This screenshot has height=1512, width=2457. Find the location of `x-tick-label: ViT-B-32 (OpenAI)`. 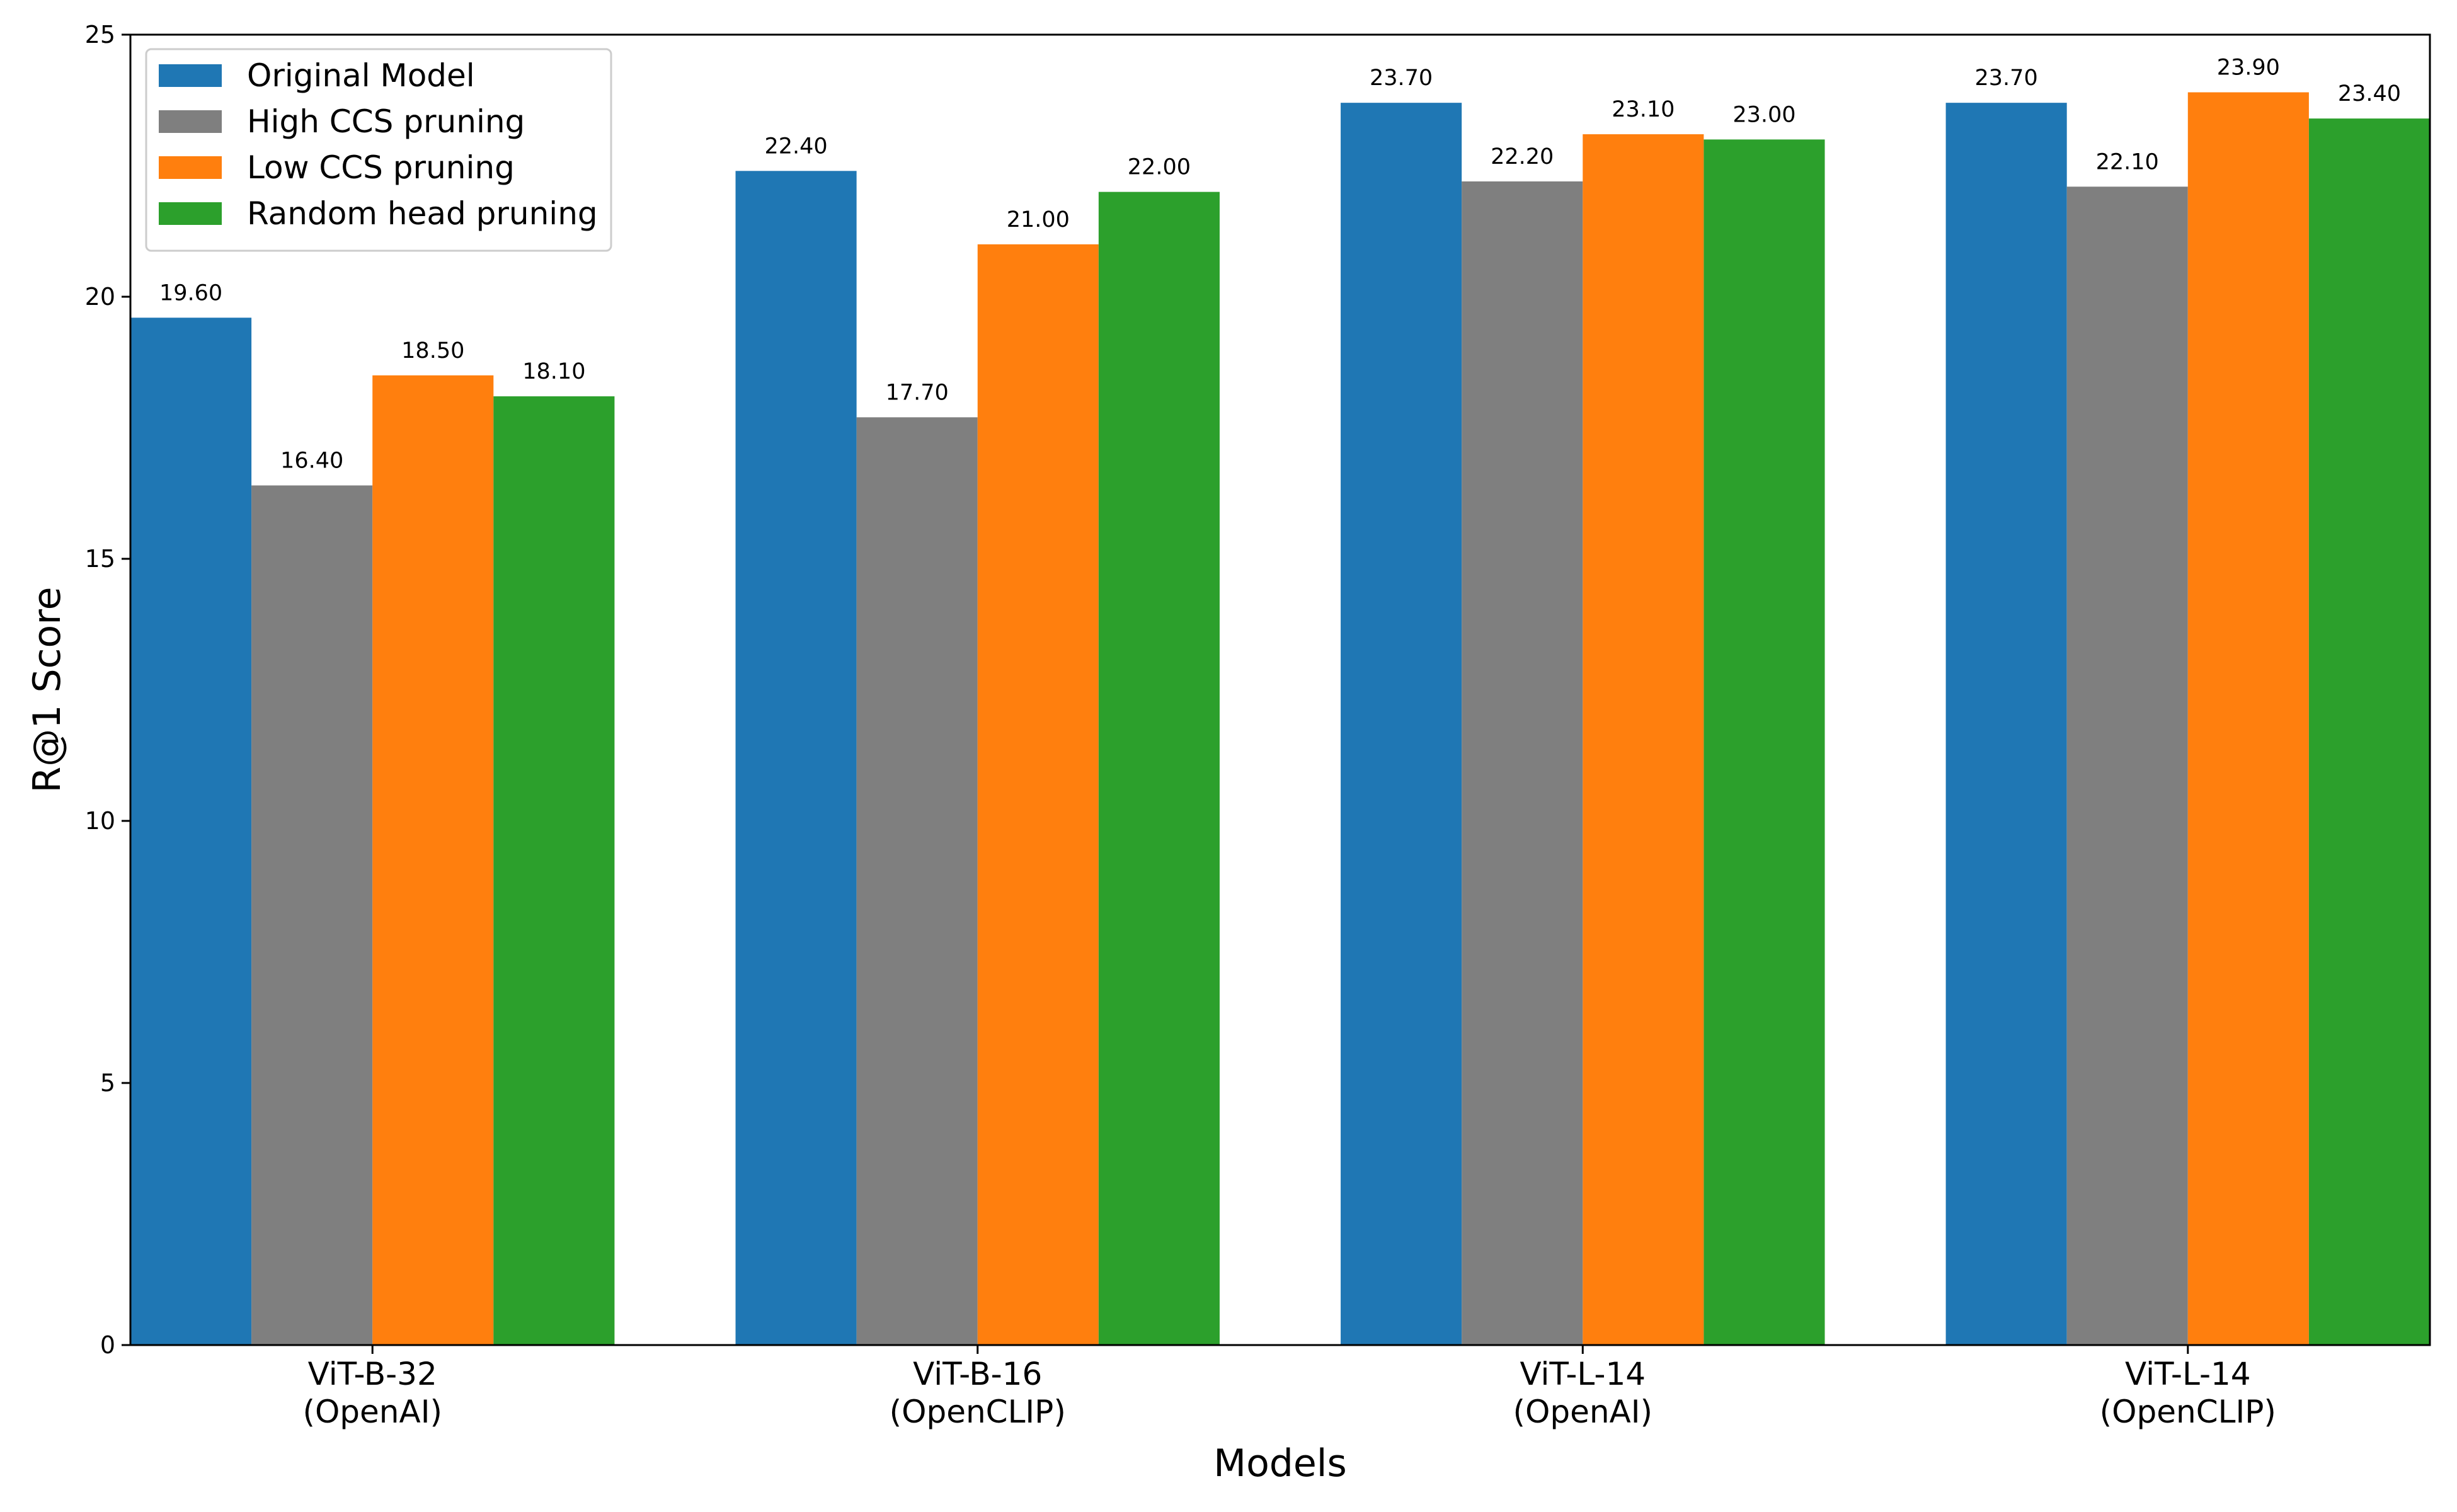

x-tick-label: ViT-B-32 (OpenAI) is located at coordinates (372, 1393).